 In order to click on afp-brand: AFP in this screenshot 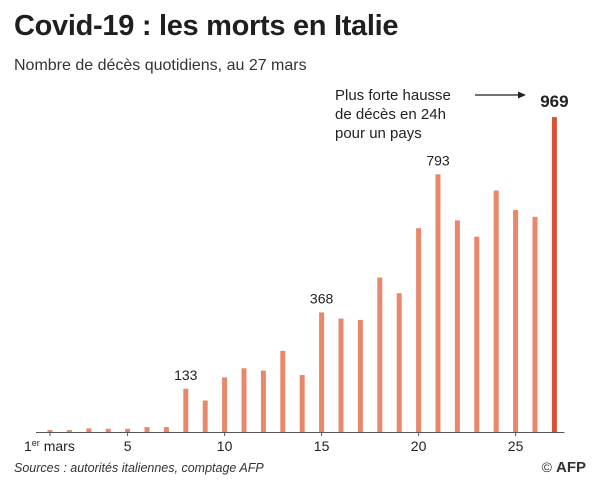, I will do `click(571, 467)`.